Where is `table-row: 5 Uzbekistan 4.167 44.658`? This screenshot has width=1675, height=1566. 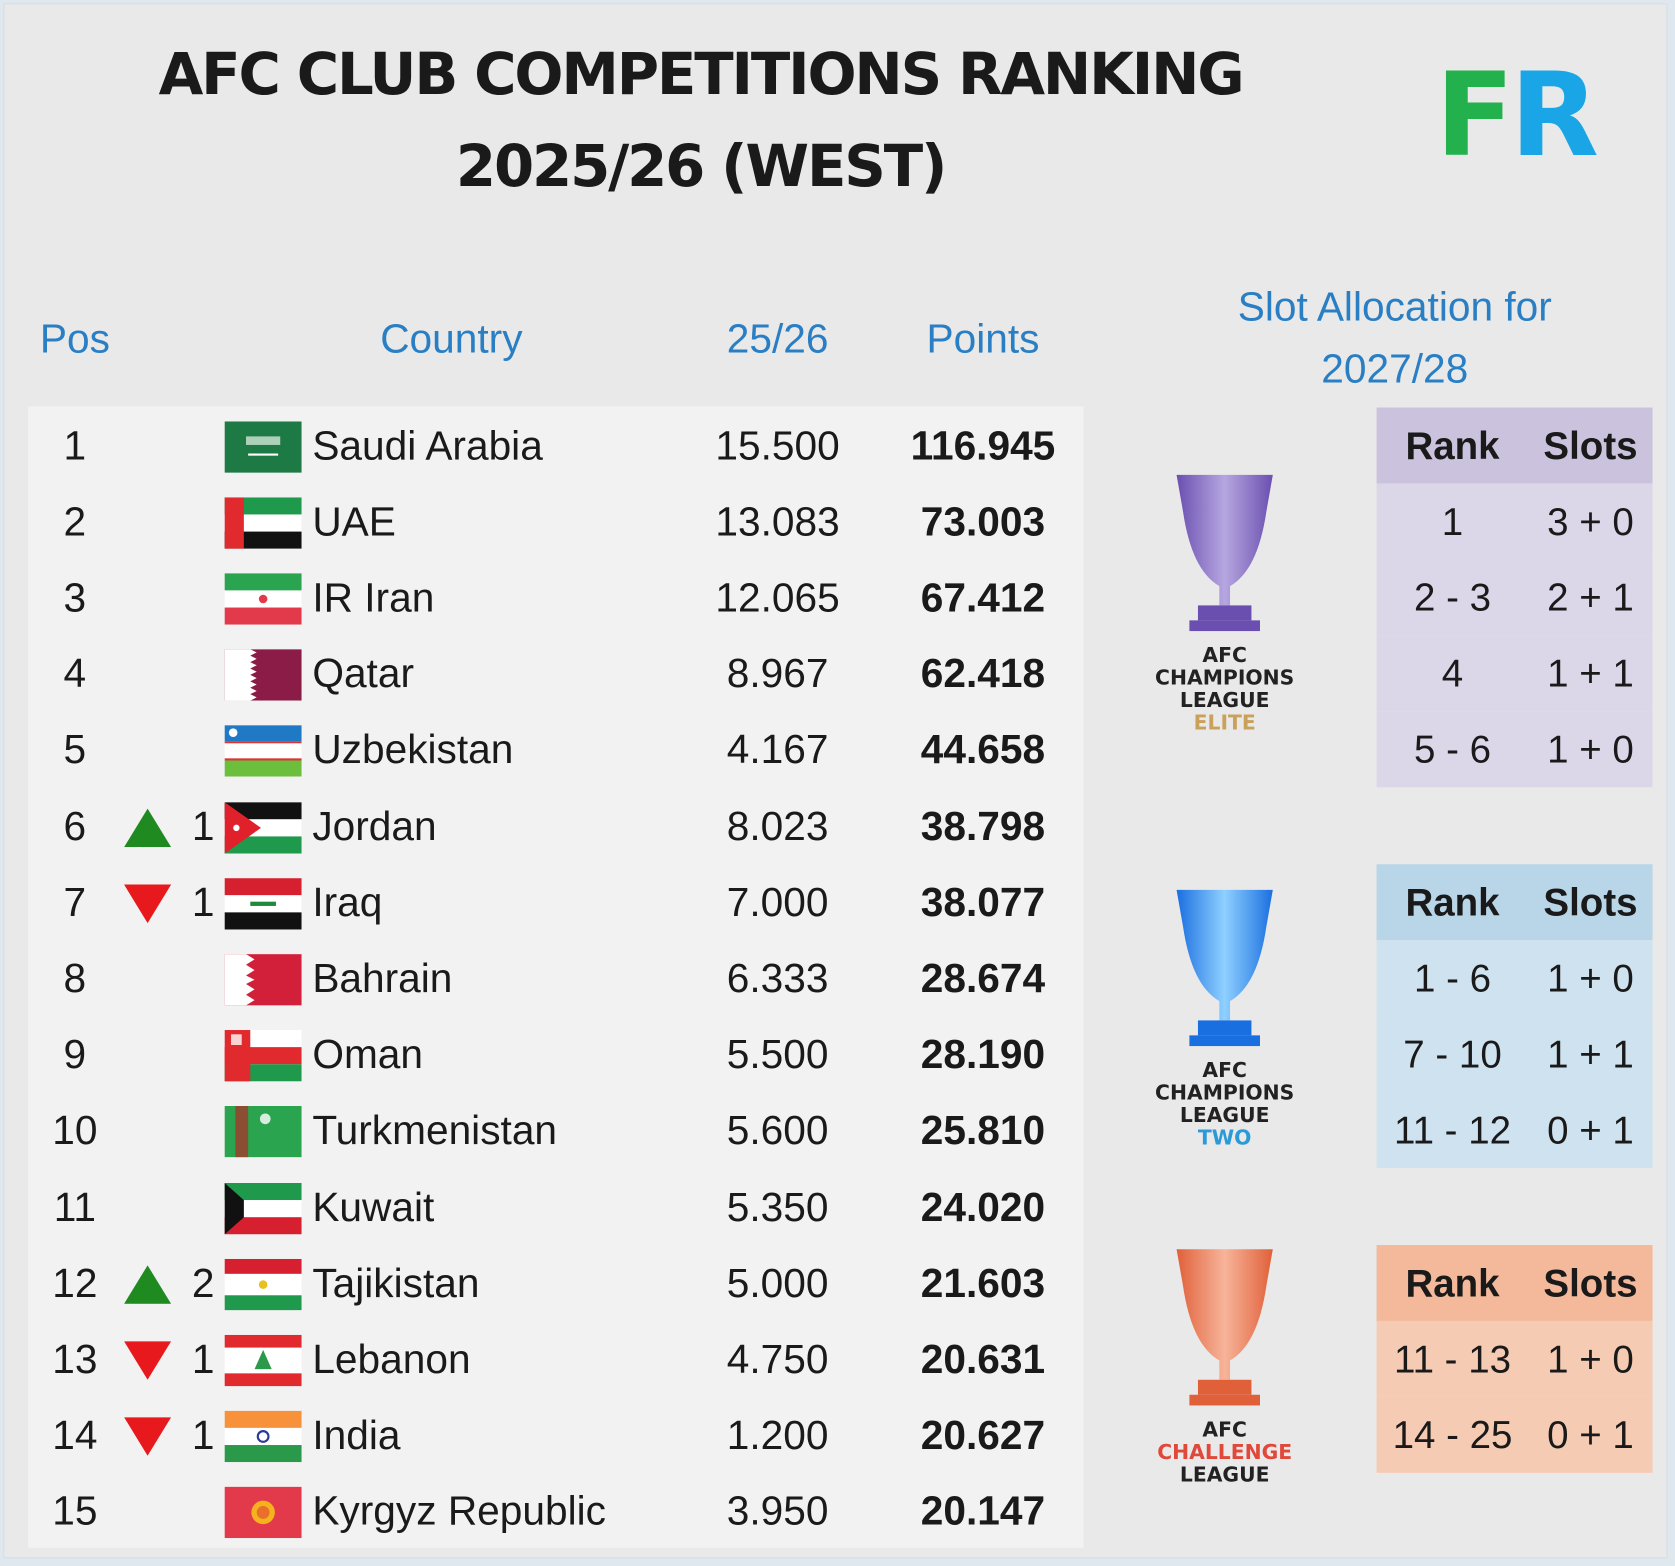 table-row: 5 Uzbekistan 4.167 44.658 is located at coordinates (556, 751).